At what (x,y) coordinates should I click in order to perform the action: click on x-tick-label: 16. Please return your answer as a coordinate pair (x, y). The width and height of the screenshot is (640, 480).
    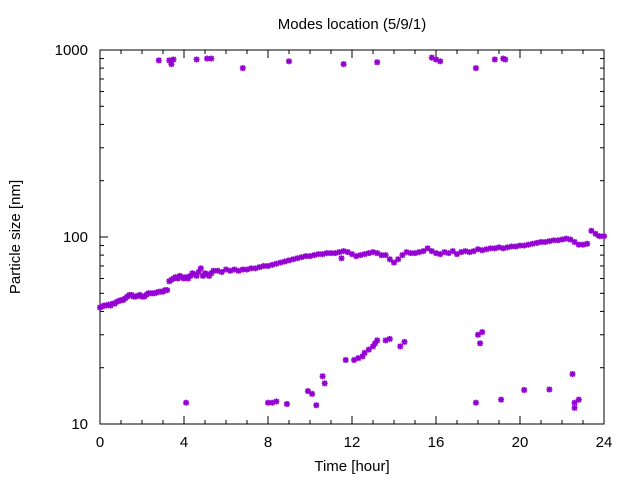
    Looking at the image, I should click on (436, 442).